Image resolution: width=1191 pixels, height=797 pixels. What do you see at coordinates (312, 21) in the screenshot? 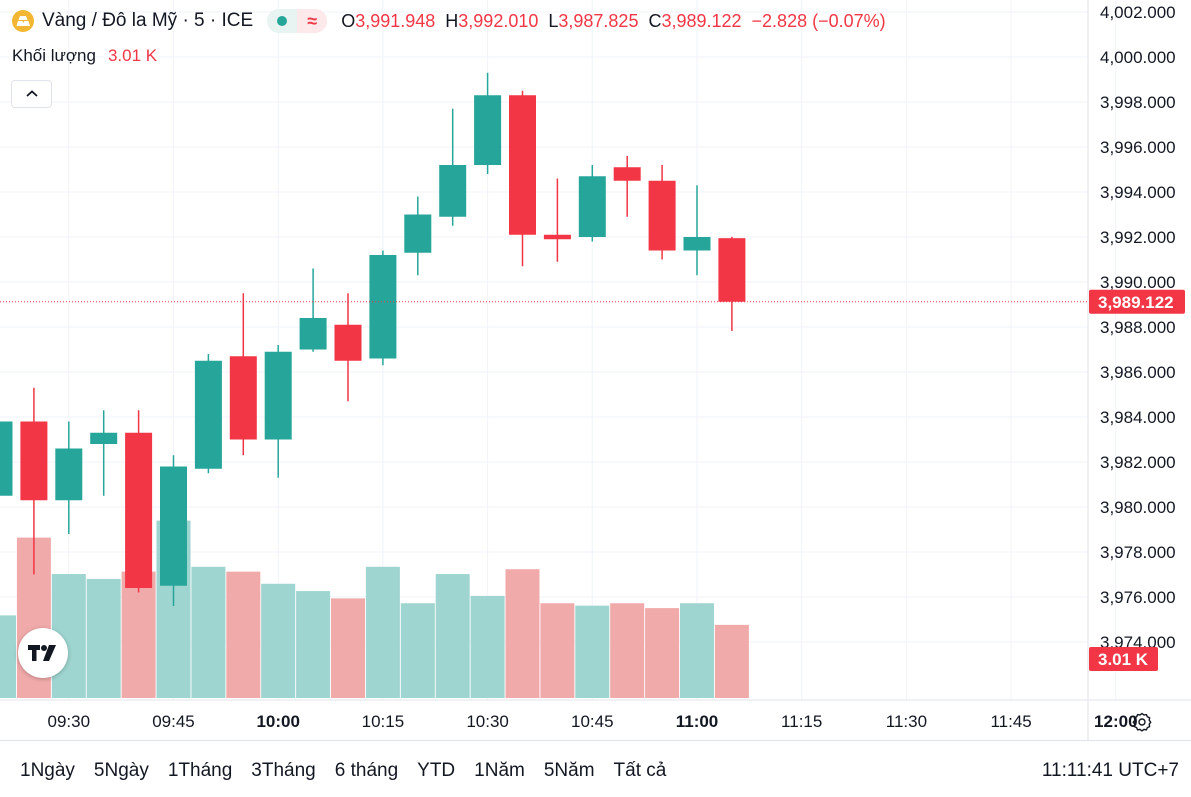
I see `approx-icon: ≈` at bounding box center [312, 21].